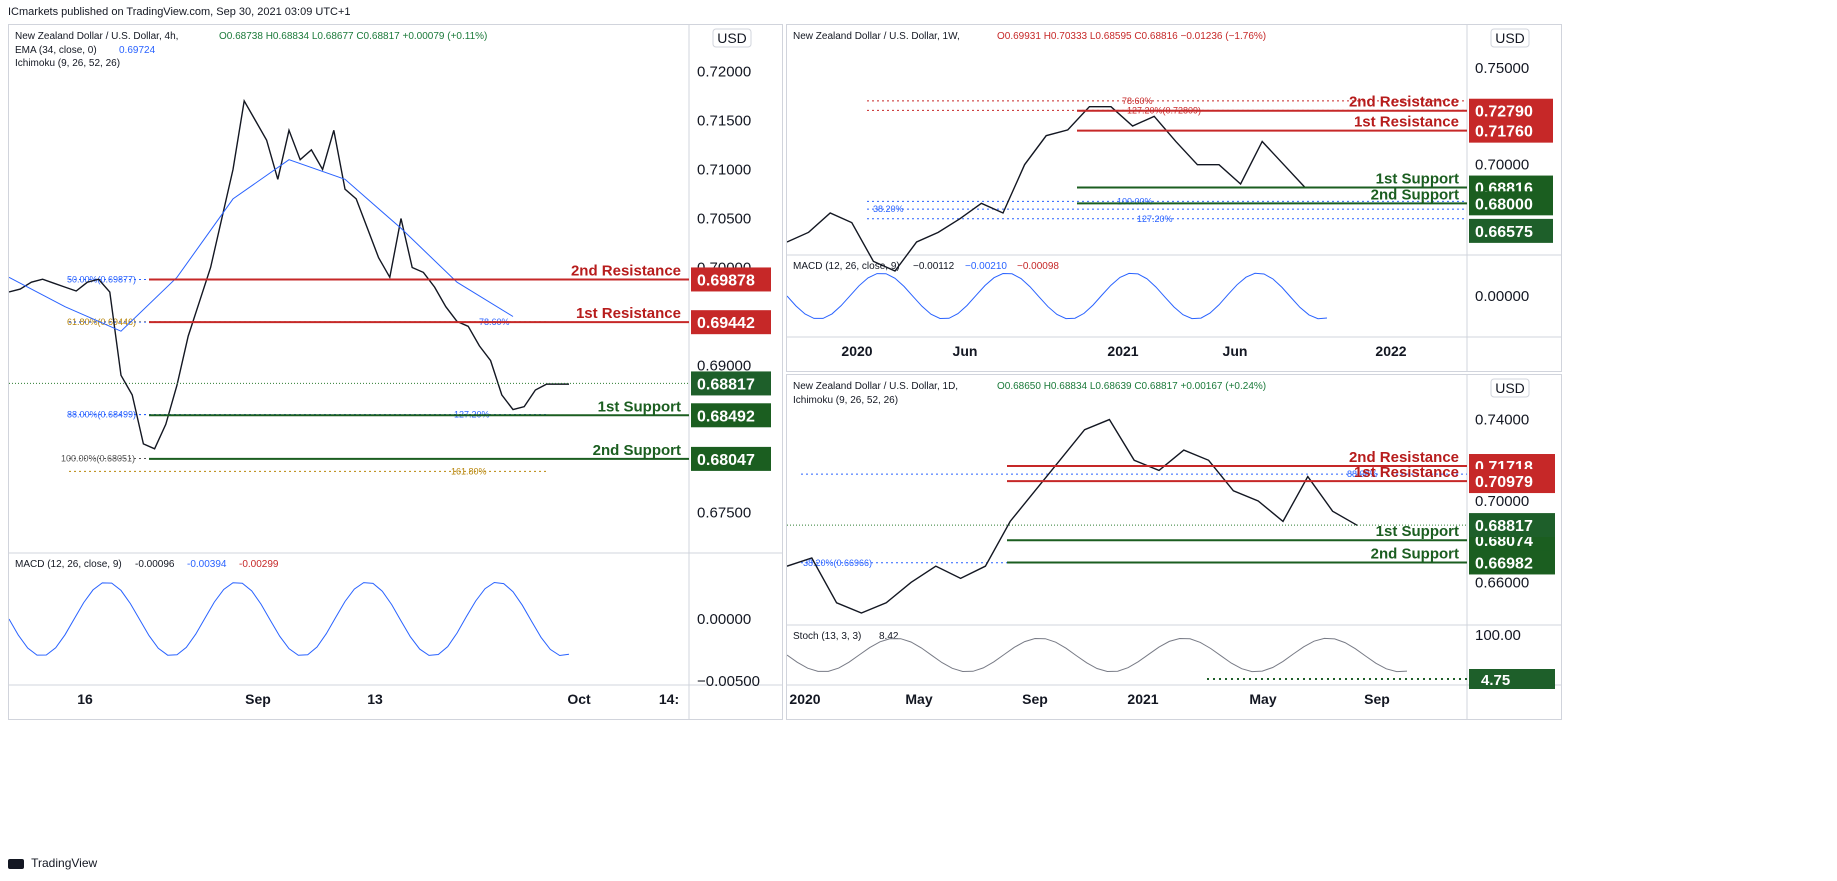 The width and height of the screenshot is (1837, 881). I want to click on stoch-last-value: 4.75, so click(1495, 680).